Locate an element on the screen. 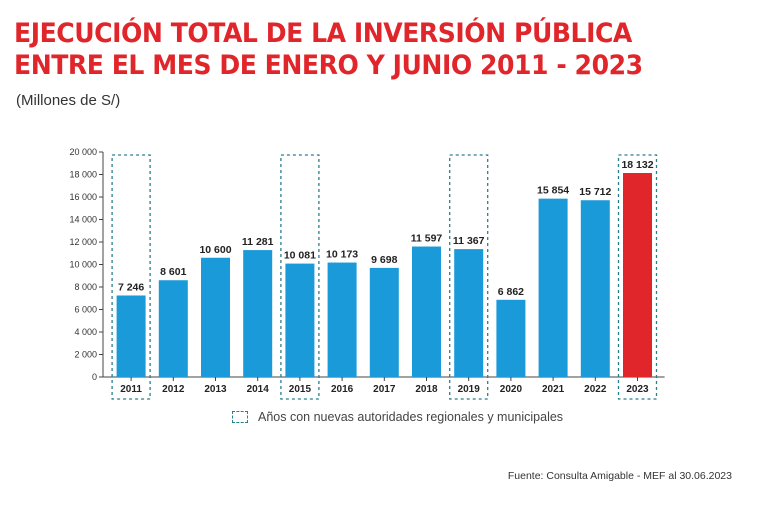  y-tick-label: 4 000 is located at coordinates (85, 332).